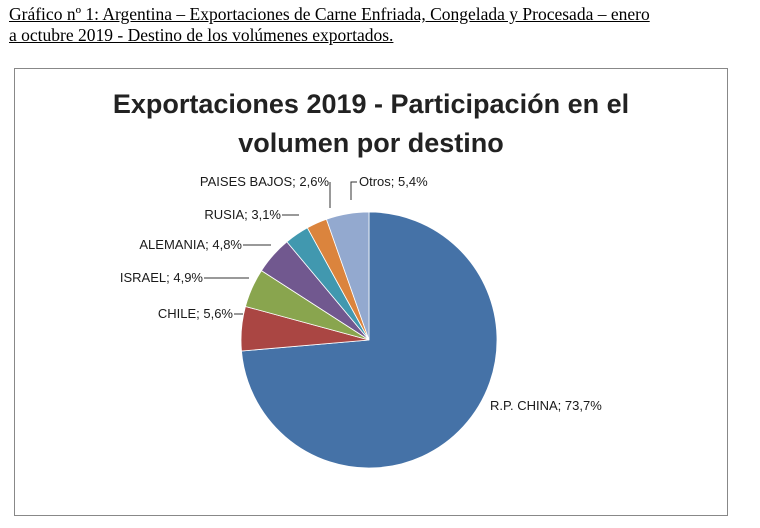 The width and height of the screenshot is (760, 528). Describe the element at coordinates (162, 277) in the screenshot. I see `data-label-israel: ISRAEL; 4,9%` at that location.